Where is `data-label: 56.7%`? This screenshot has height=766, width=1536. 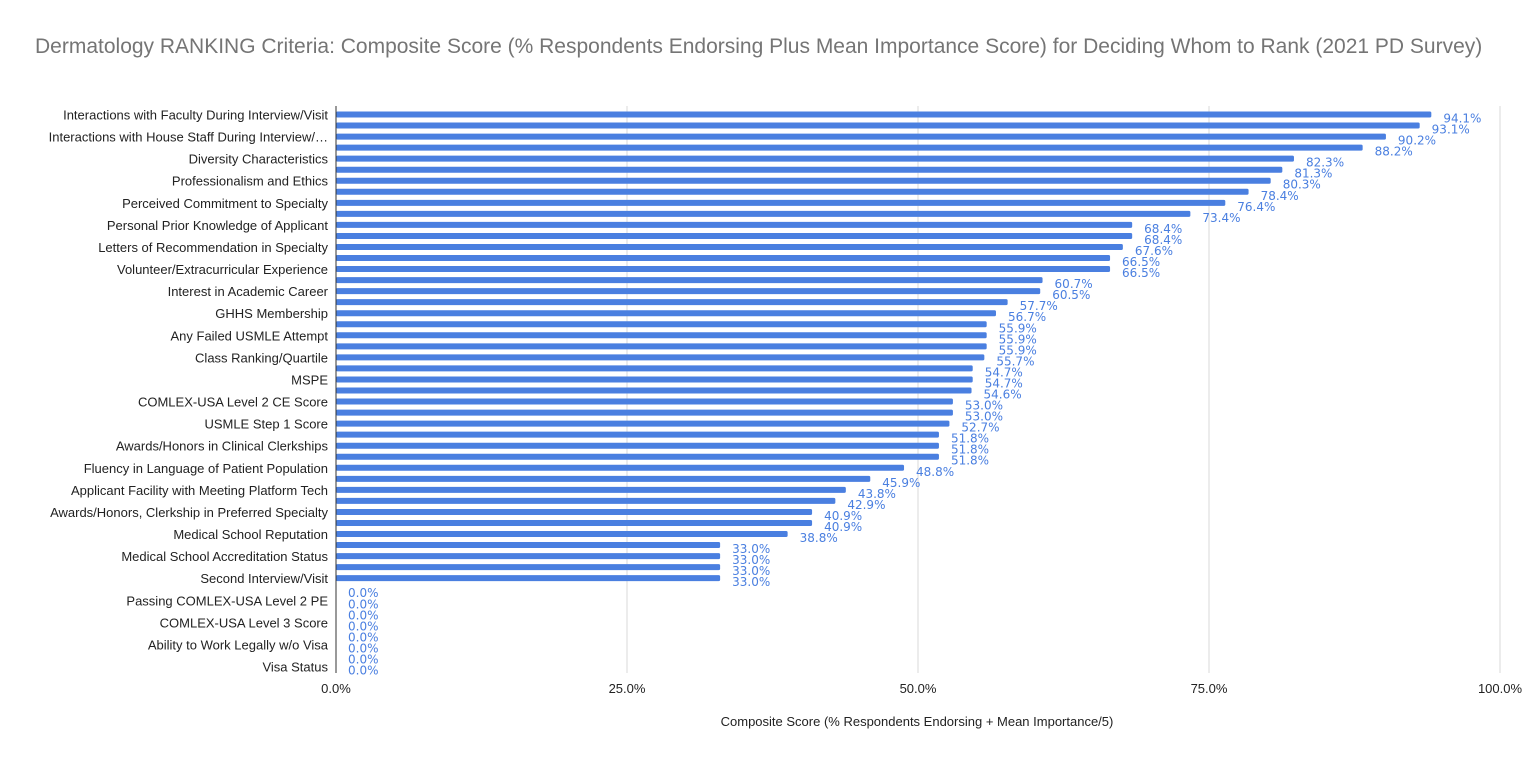 data-label: 56.7% is located at coordinates (1027, 317).